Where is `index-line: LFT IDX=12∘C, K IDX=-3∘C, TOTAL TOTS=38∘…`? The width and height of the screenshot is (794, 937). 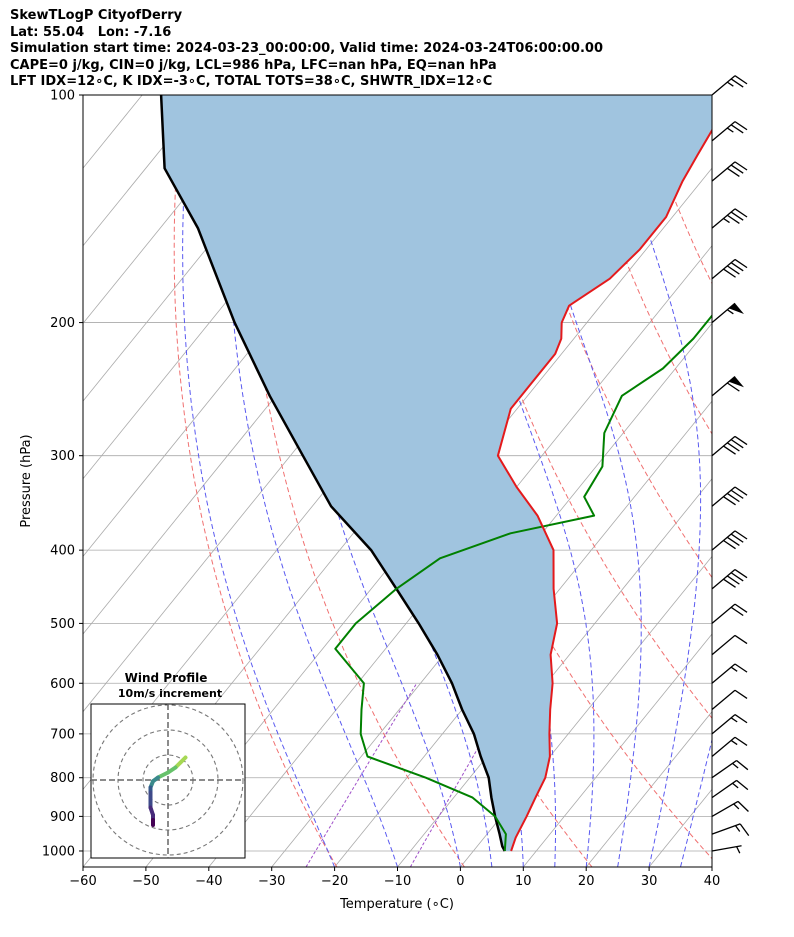
index-line: LFT IDX=12∘C, K IDX=-3∘C, TOTAL TOTS=38∘… is located at coordinates (251, 81).